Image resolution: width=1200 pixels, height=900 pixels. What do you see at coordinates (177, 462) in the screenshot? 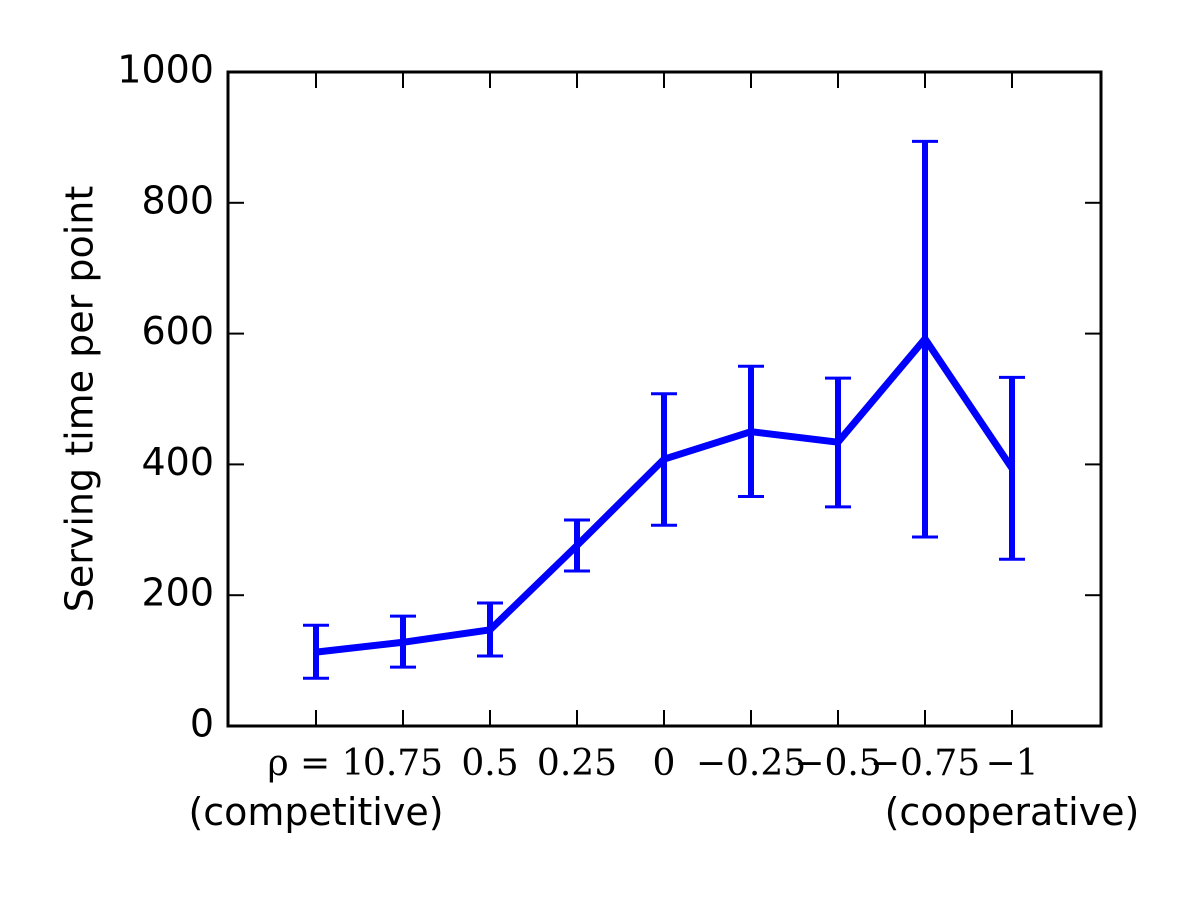
I see `y-tick-label: 400` at bounding box center [177, 462].